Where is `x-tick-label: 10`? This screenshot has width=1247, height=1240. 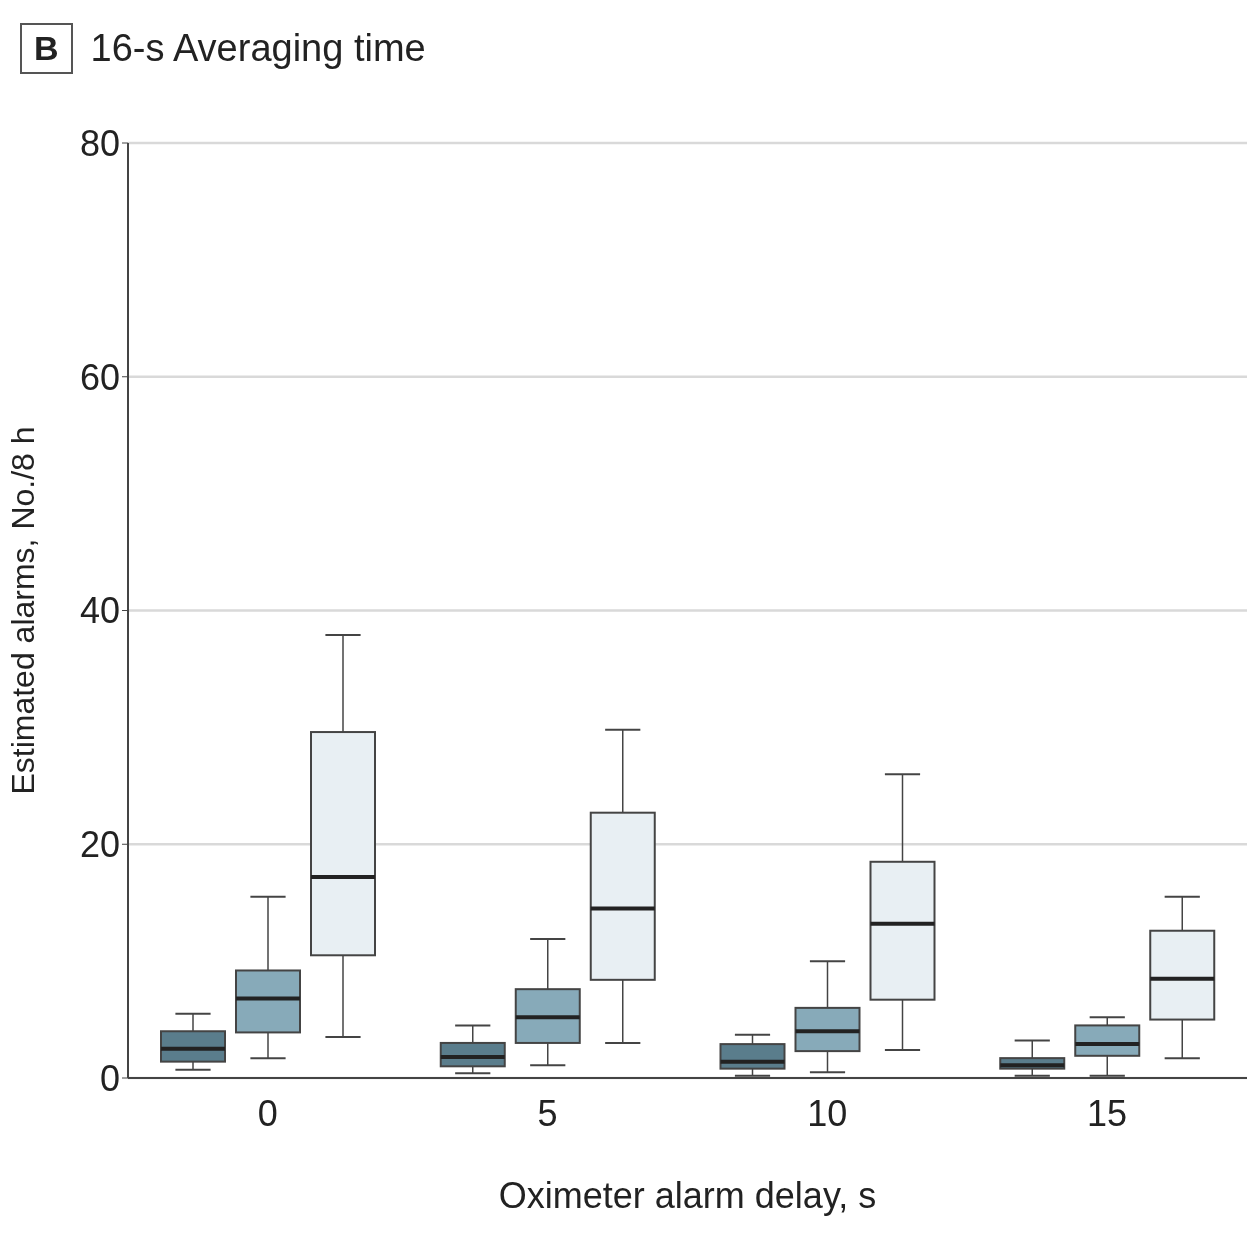 x-tick-label: 10 is located at coordinates (827, 1113).